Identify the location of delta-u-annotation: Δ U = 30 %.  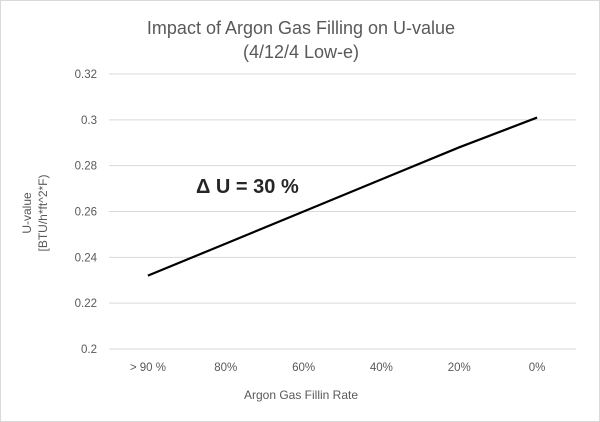
(247, 187).